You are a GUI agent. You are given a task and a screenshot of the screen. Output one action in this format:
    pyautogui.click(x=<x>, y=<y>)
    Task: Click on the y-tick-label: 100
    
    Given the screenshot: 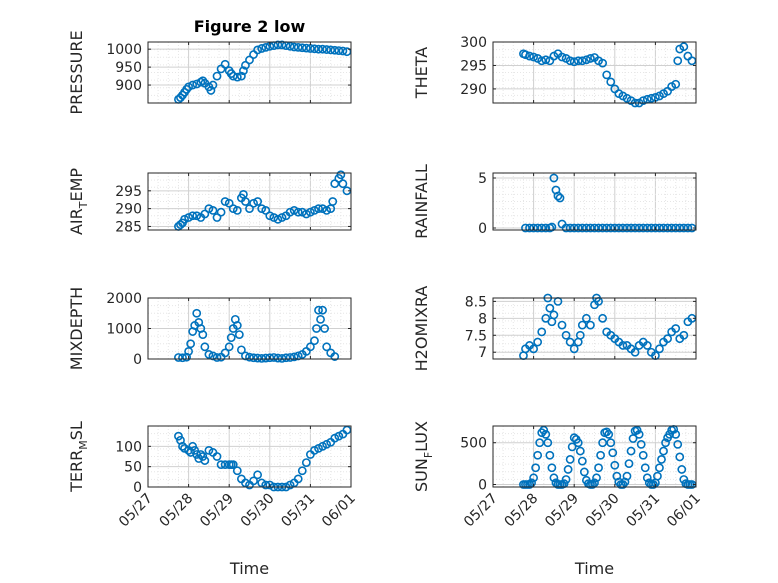 What is the action you would take?
    pyautogui.click(x=128, y=447)
    